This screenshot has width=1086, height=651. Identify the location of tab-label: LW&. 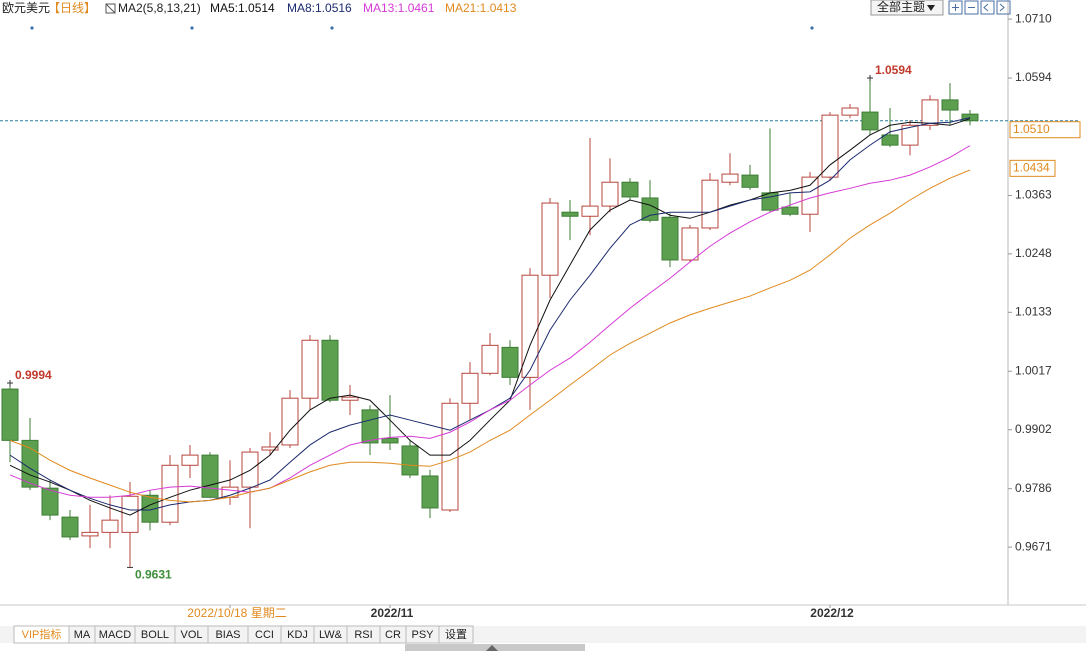
(331, 635).